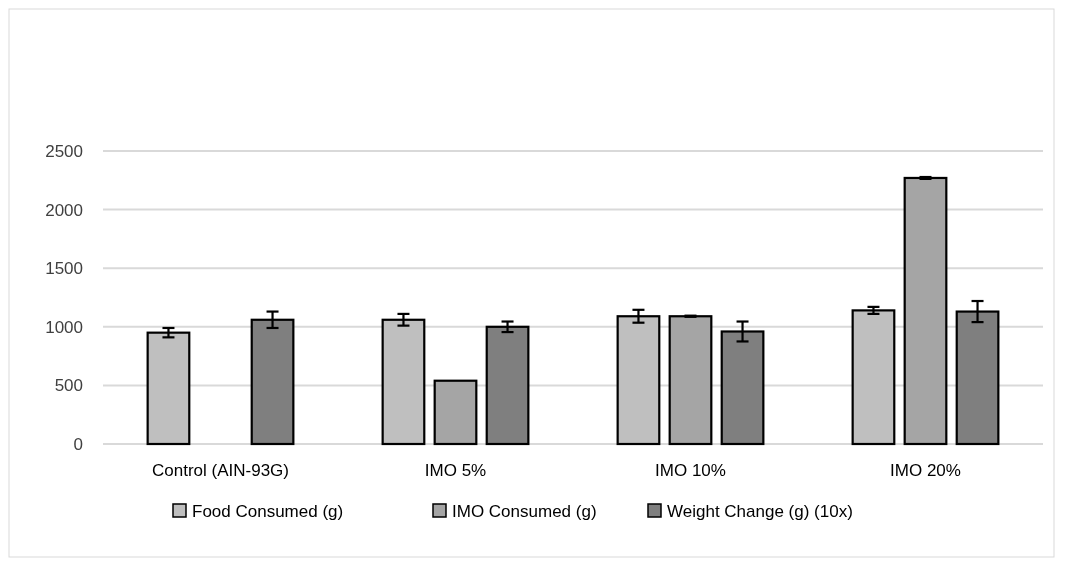 The image size is (1087, 578). I want to click on y-tick-label: 1000, so click(64, 327).